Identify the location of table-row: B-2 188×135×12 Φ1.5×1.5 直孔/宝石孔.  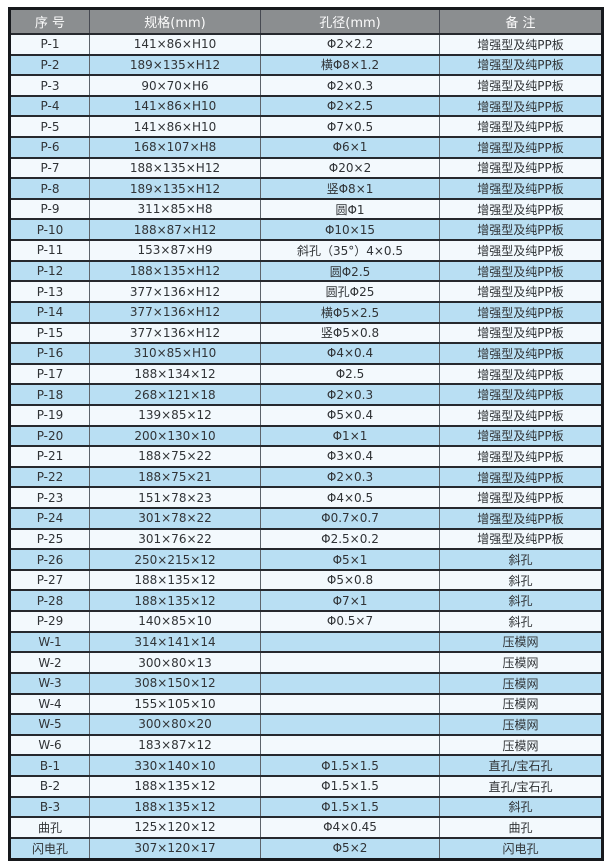
(306, 786).